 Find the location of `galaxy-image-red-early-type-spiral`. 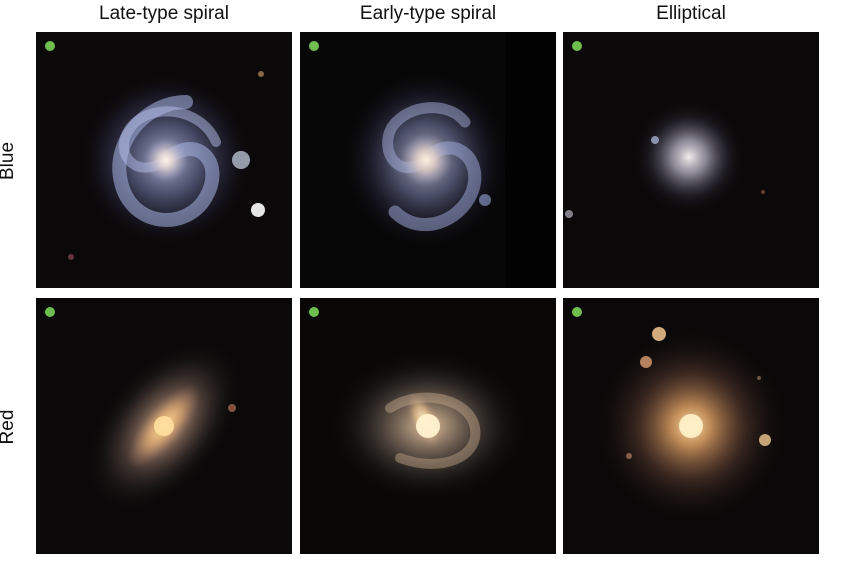

galaxy-image-red-early-type-spiral is located at coordinates (428, 426).